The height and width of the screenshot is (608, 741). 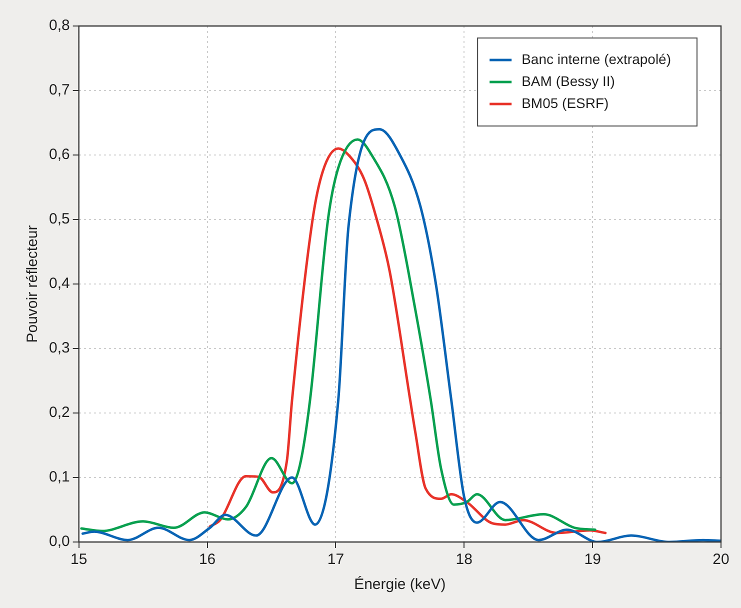 What do you see at coordinates (59, 413) in the screenshot?
I see `y-tick-label: 0,2` at bounding box center [59, 413].